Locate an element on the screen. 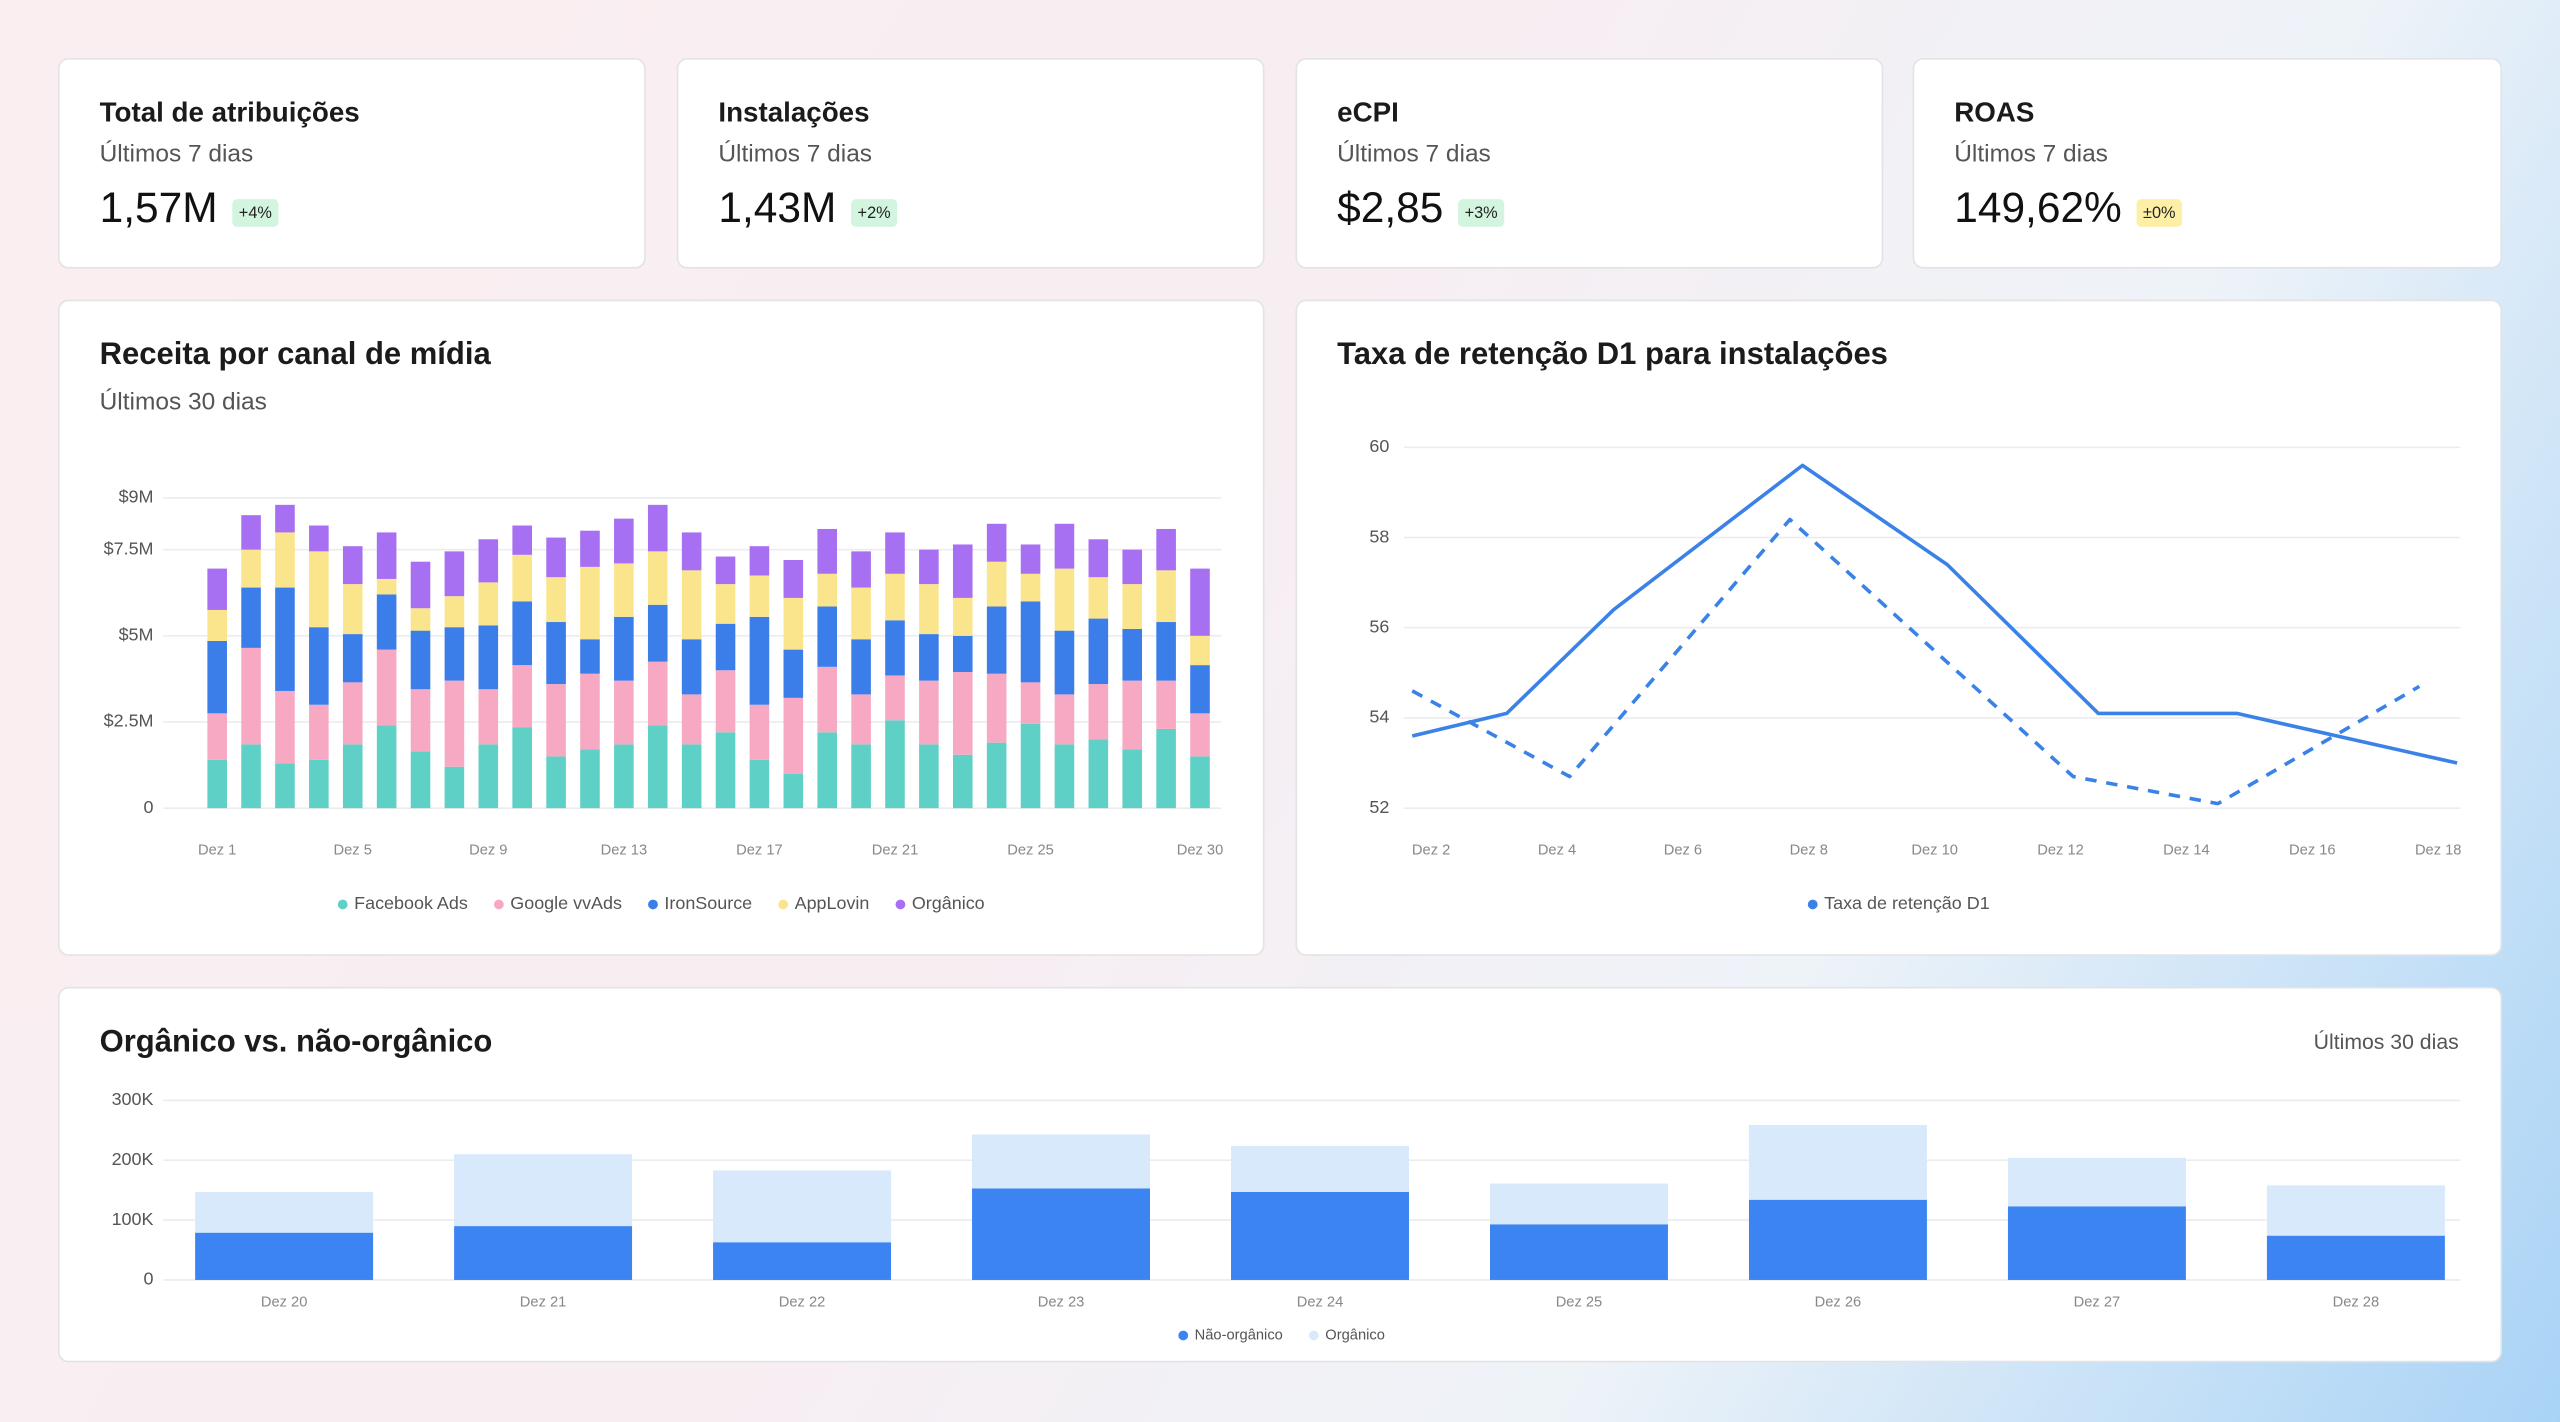 This screenshot has width=2560, height=1422. y-tick-label: $7.5M is located at coordinates (129, 548).